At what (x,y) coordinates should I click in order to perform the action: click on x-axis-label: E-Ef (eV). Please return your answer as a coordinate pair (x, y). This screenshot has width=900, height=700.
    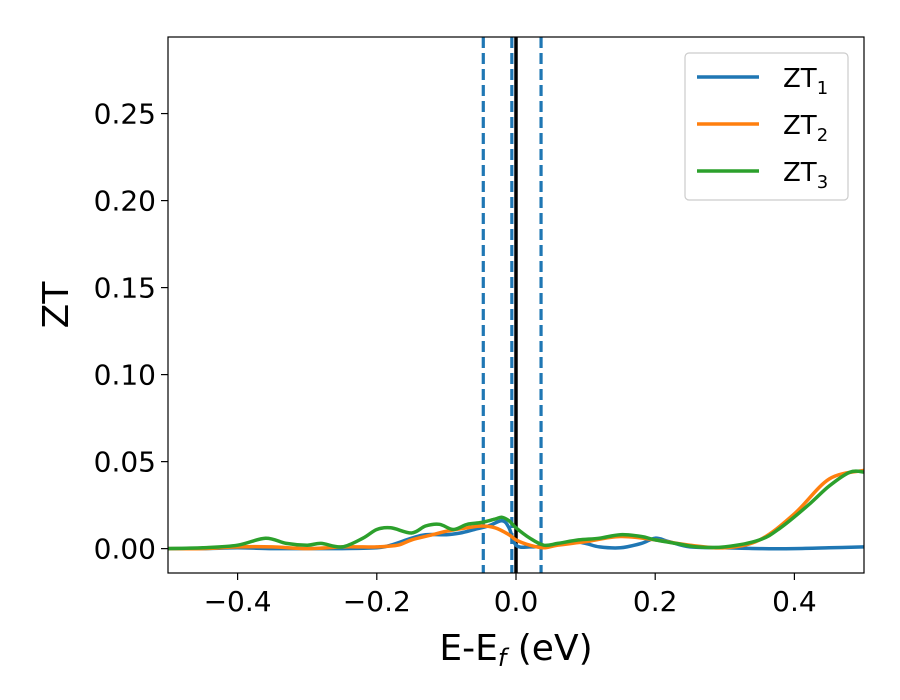
    Looking at the image, I should click on (515, 650).